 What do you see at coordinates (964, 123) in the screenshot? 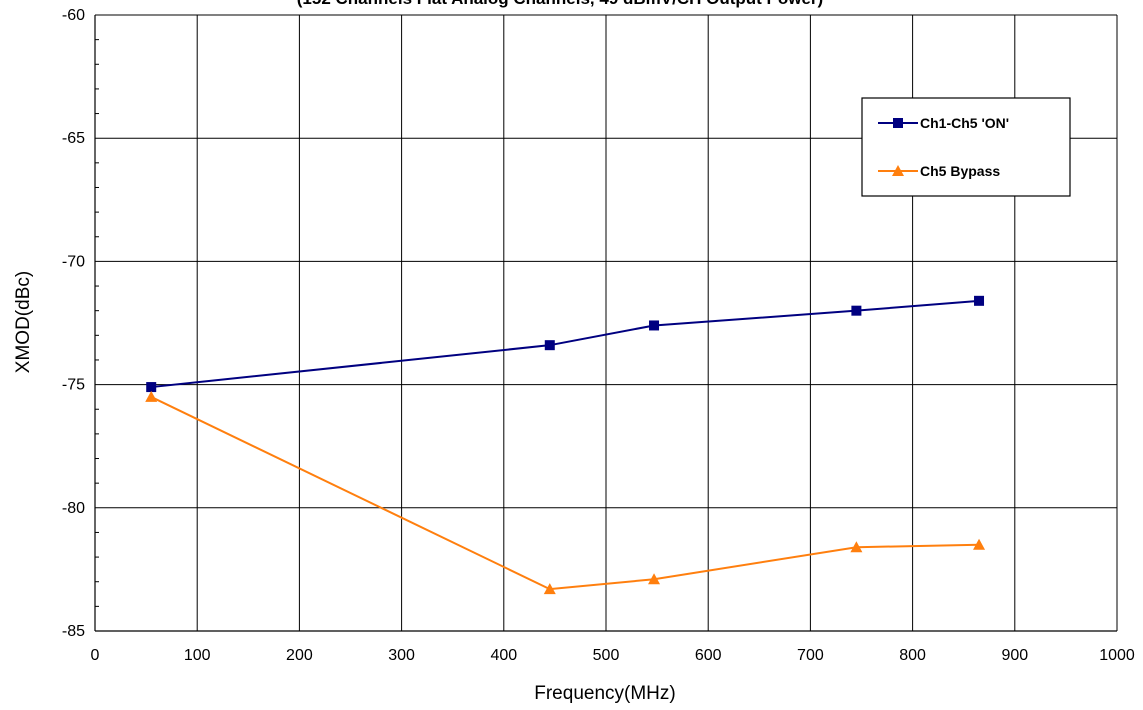
I see `legend-label: Ch1-Ch5 'ON'` at bounding box center [964, 123].